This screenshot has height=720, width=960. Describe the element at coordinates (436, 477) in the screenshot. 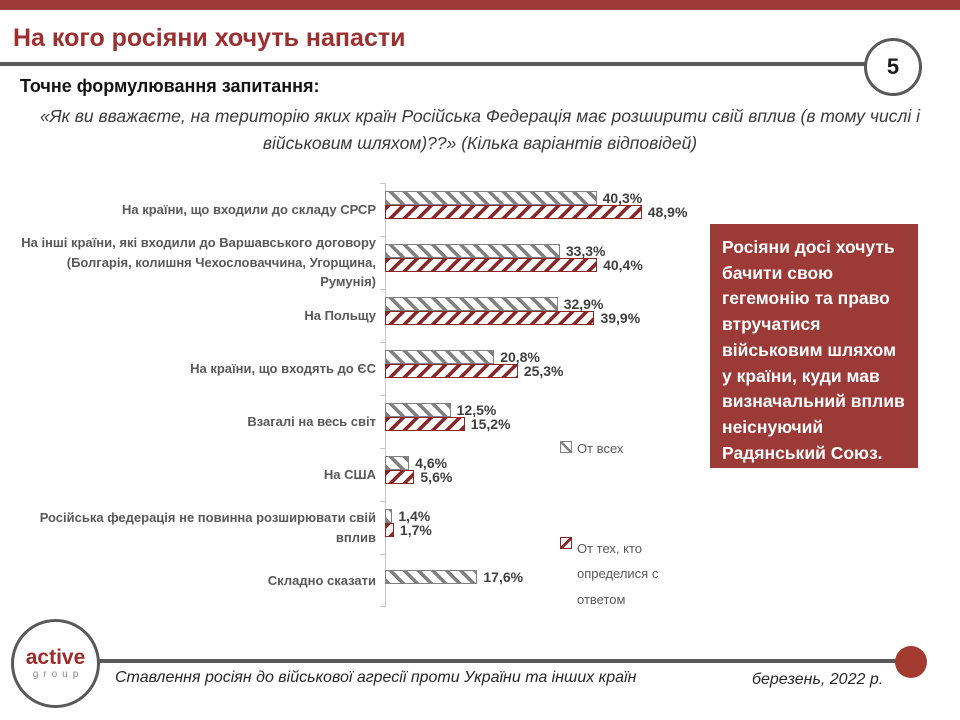

I see `bar-value-label: 5,6%` at that location.